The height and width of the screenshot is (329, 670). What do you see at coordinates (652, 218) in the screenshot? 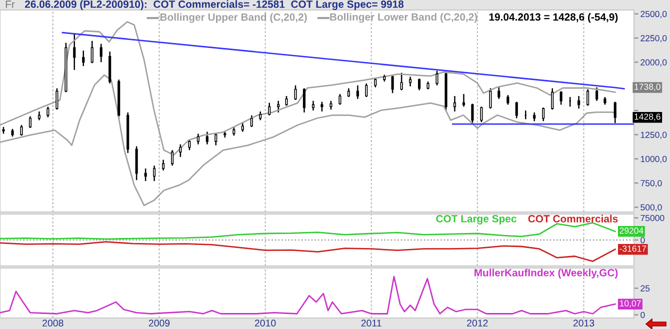
I see `y-tick-label: 75000` at bounding box center [652, 218].